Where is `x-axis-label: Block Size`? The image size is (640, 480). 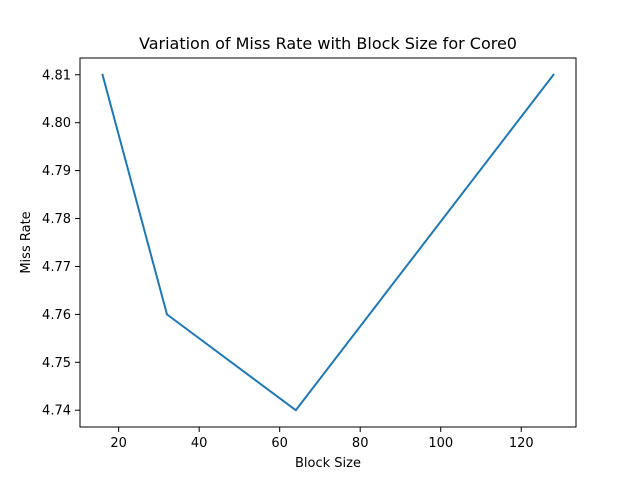
x-axis-label: Block Size is located at coordinates (328, 463).